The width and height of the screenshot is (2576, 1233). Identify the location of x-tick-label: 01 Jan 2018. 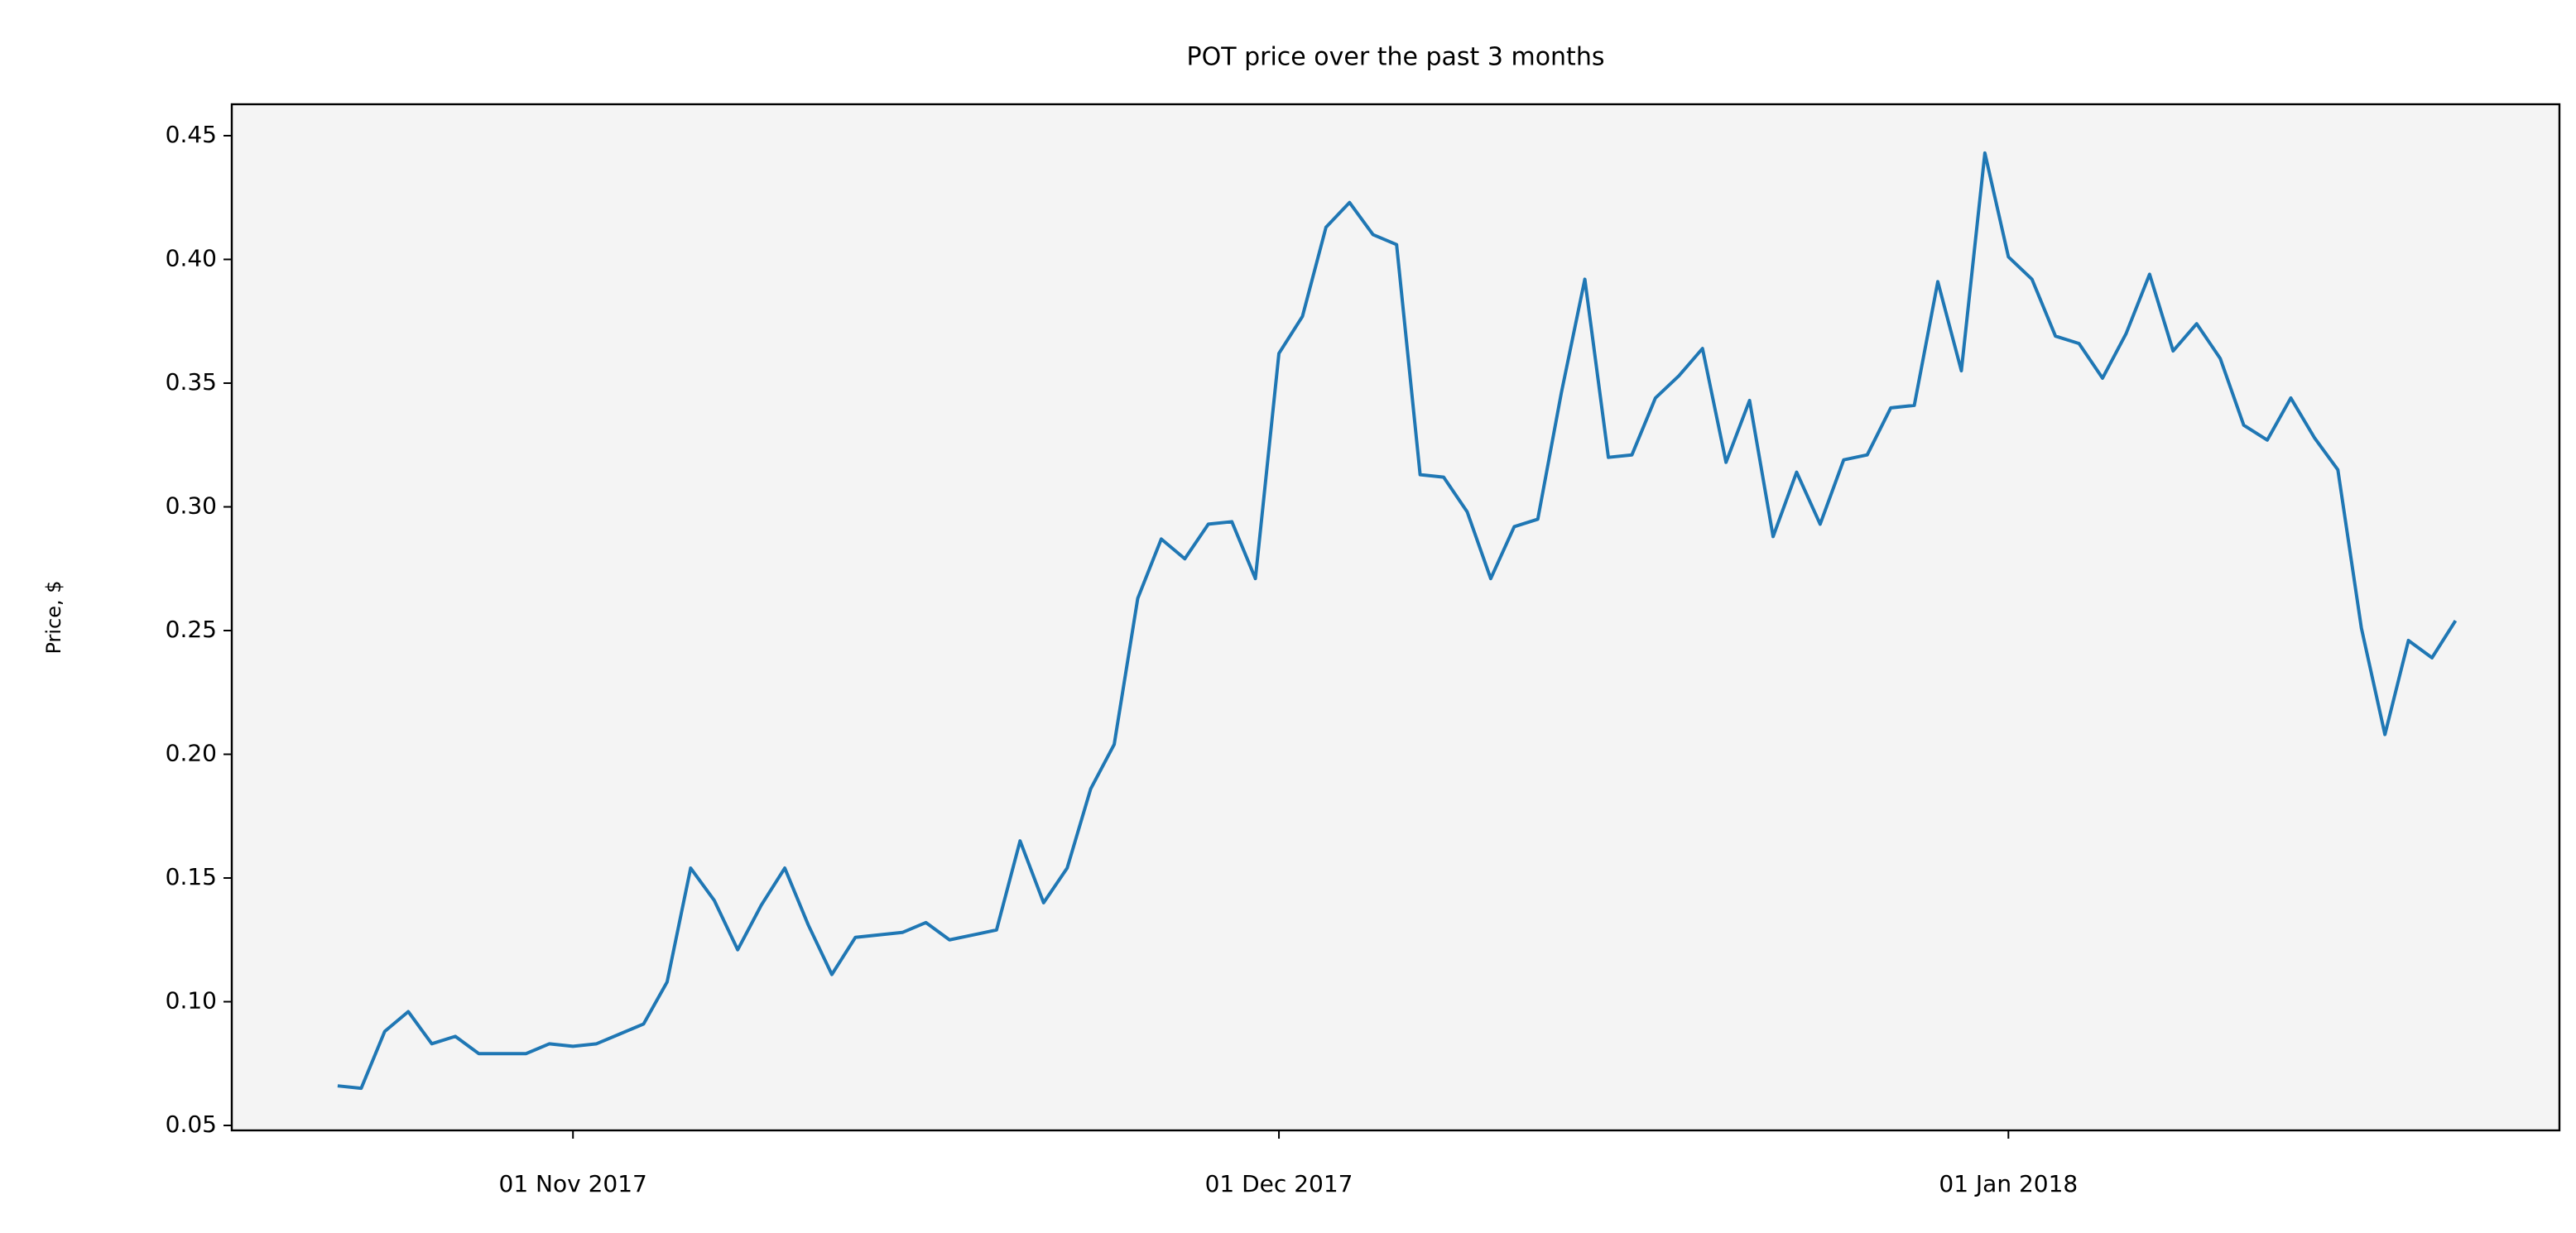
(2008, 1183).